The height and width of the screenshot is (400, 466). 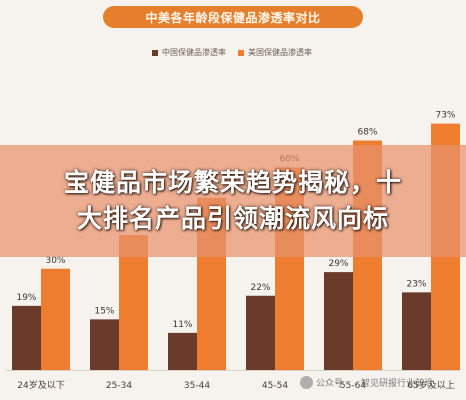 I want to click on headline-line-2: 大排名产品引领潮流风向标, so click(x=232, y=218).